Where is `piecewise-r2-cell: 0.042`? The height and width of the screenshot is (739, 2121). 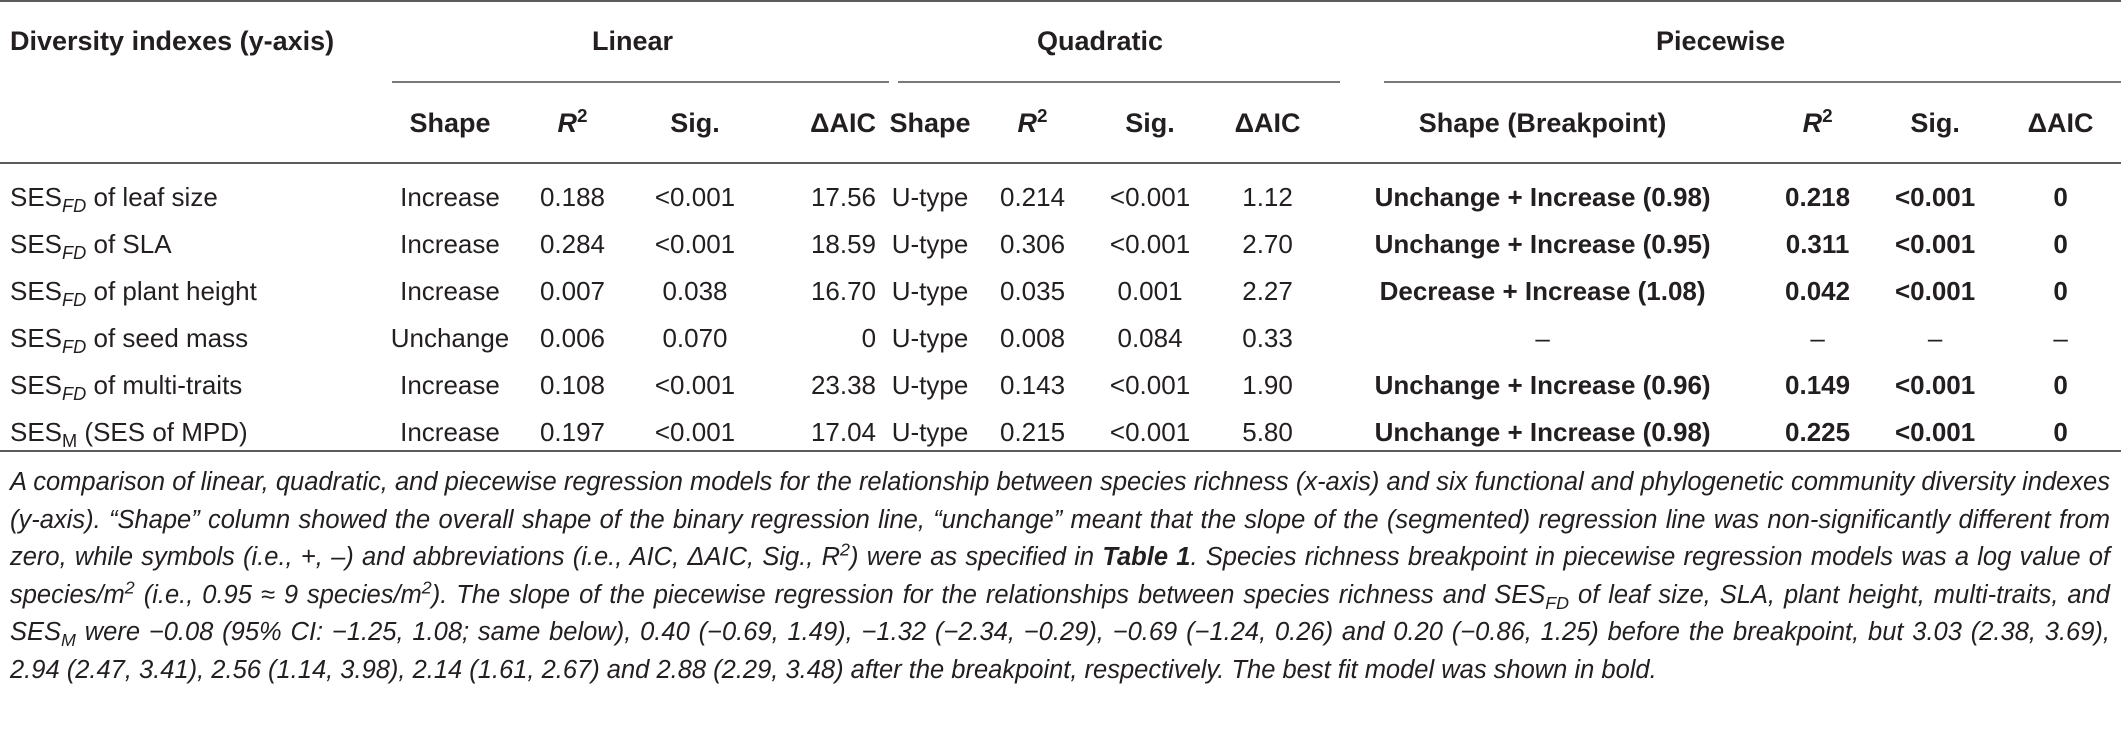 piecewise-r2-cell: 0.042 is located at coordinates (1818, 291).